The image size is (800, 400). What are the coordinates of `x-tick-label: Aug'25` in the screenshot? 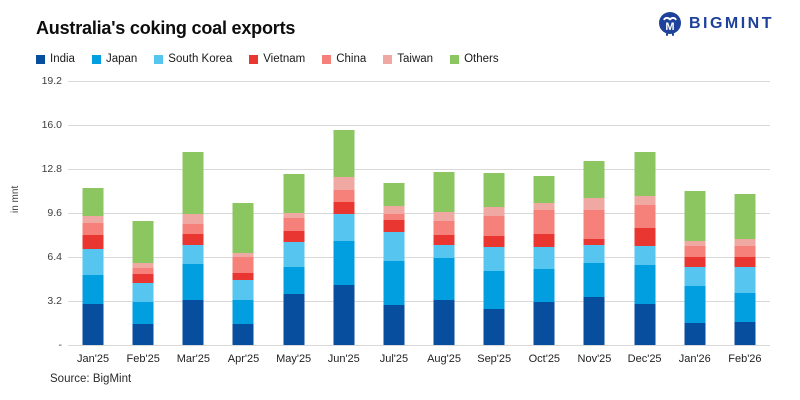 It's located at (444, 359).